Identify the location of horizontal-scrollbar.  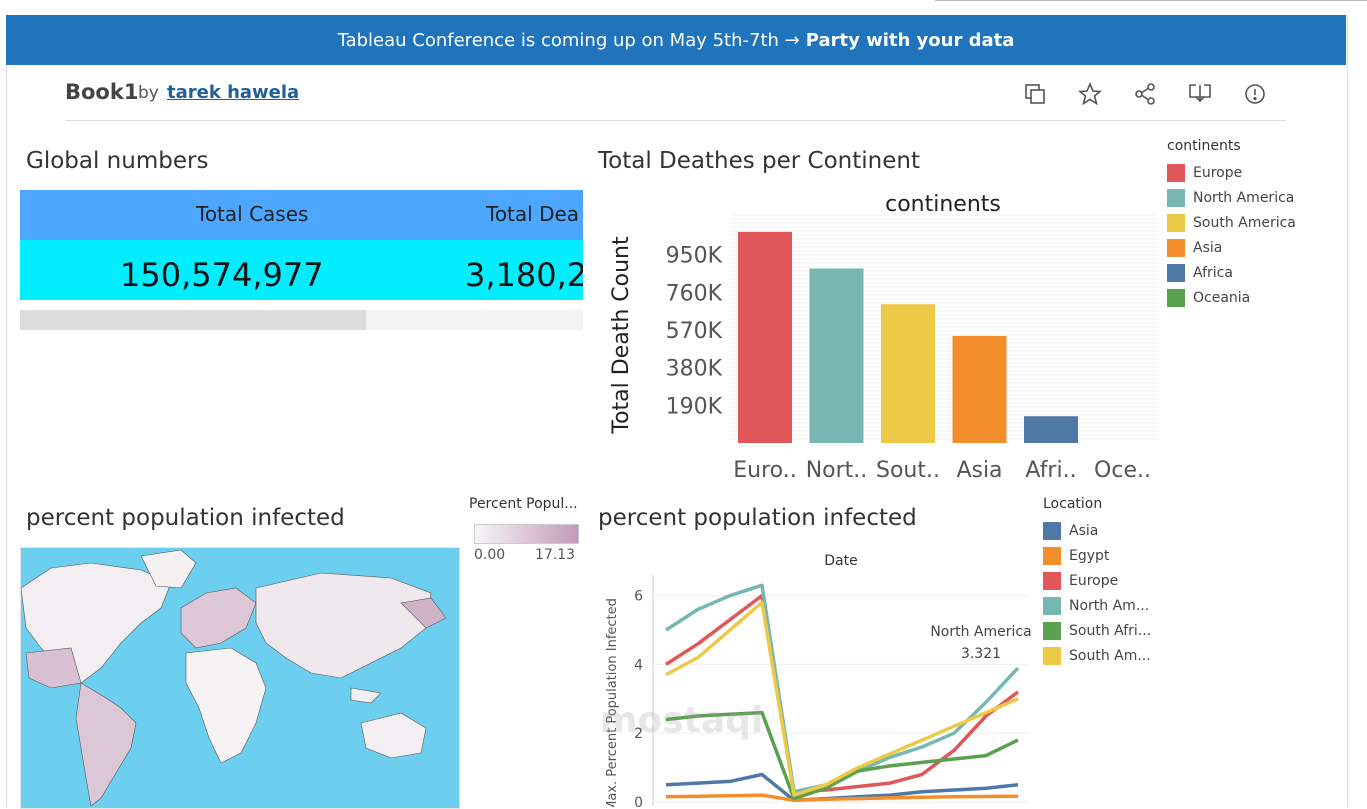
(301, 320).